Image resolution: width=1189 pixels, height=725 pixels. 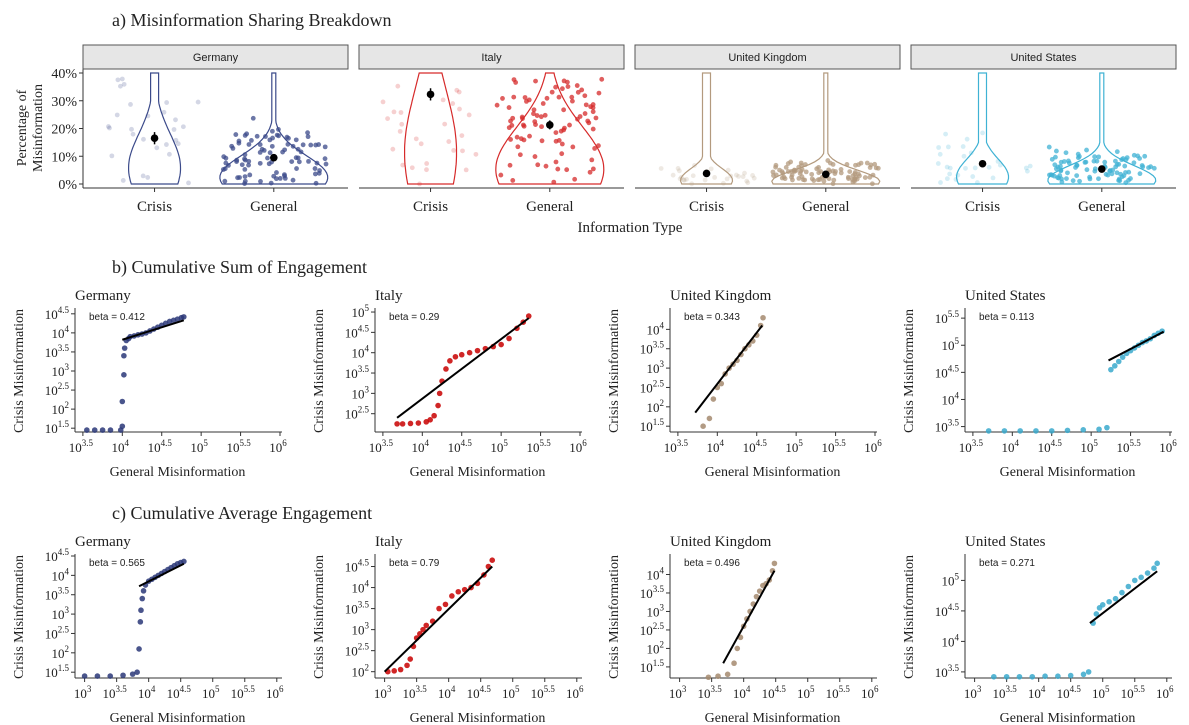 I want to click on x-tick-label: 10⁵, so click(x=511, y=692).